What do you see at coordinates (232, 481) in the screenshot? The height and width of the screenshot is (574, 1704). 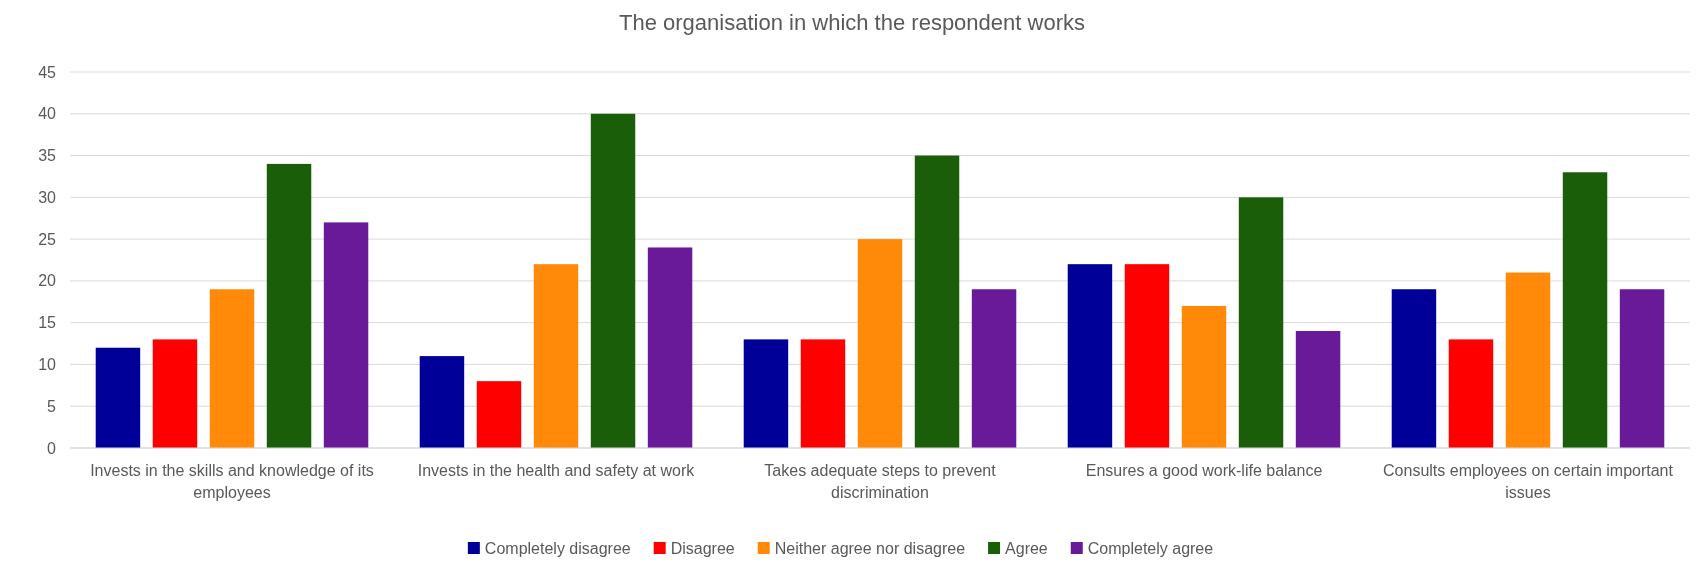 I see `x-tick-label: Invests in the skills and knowledge of its employees` at bounding box center [232, 481].